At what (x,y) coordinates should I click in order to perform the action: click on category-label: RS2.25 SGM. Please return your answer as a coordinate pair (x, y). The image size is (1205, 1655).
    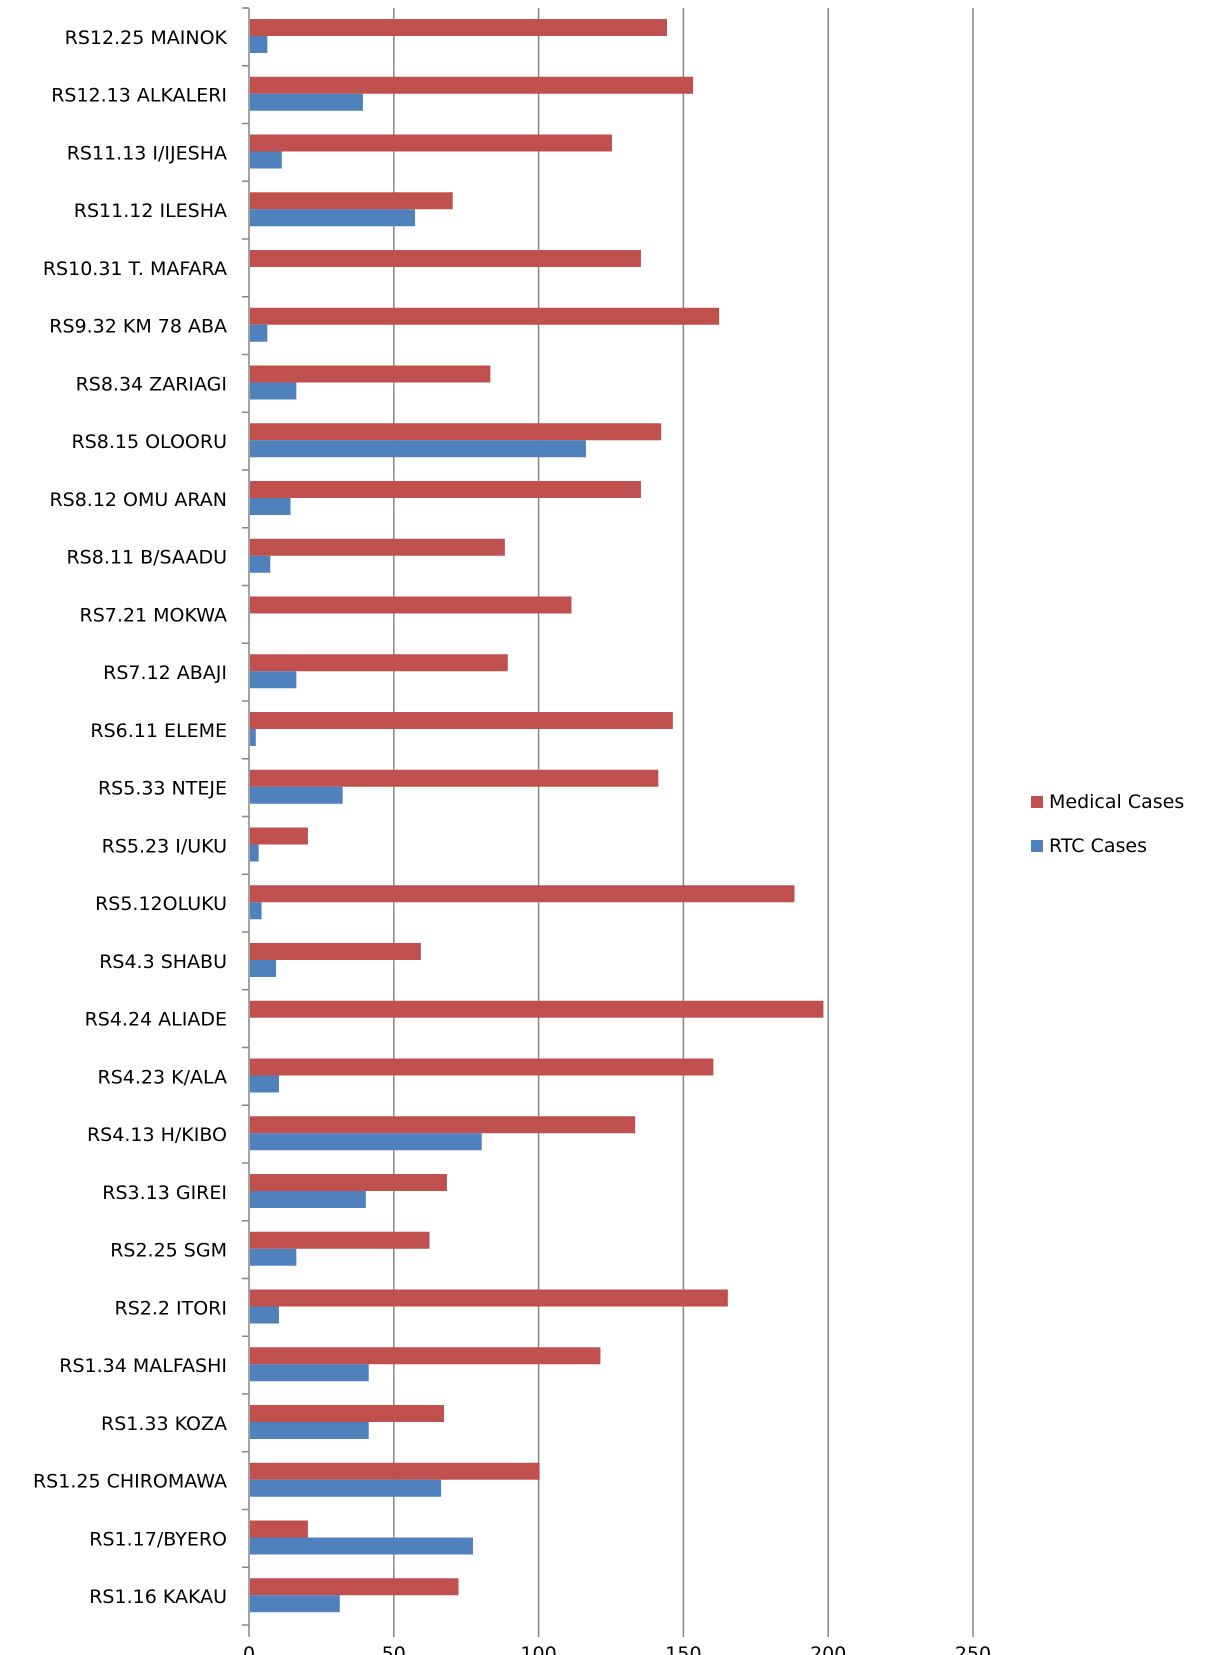
    Looking at the image, I should click on (168, 1251).